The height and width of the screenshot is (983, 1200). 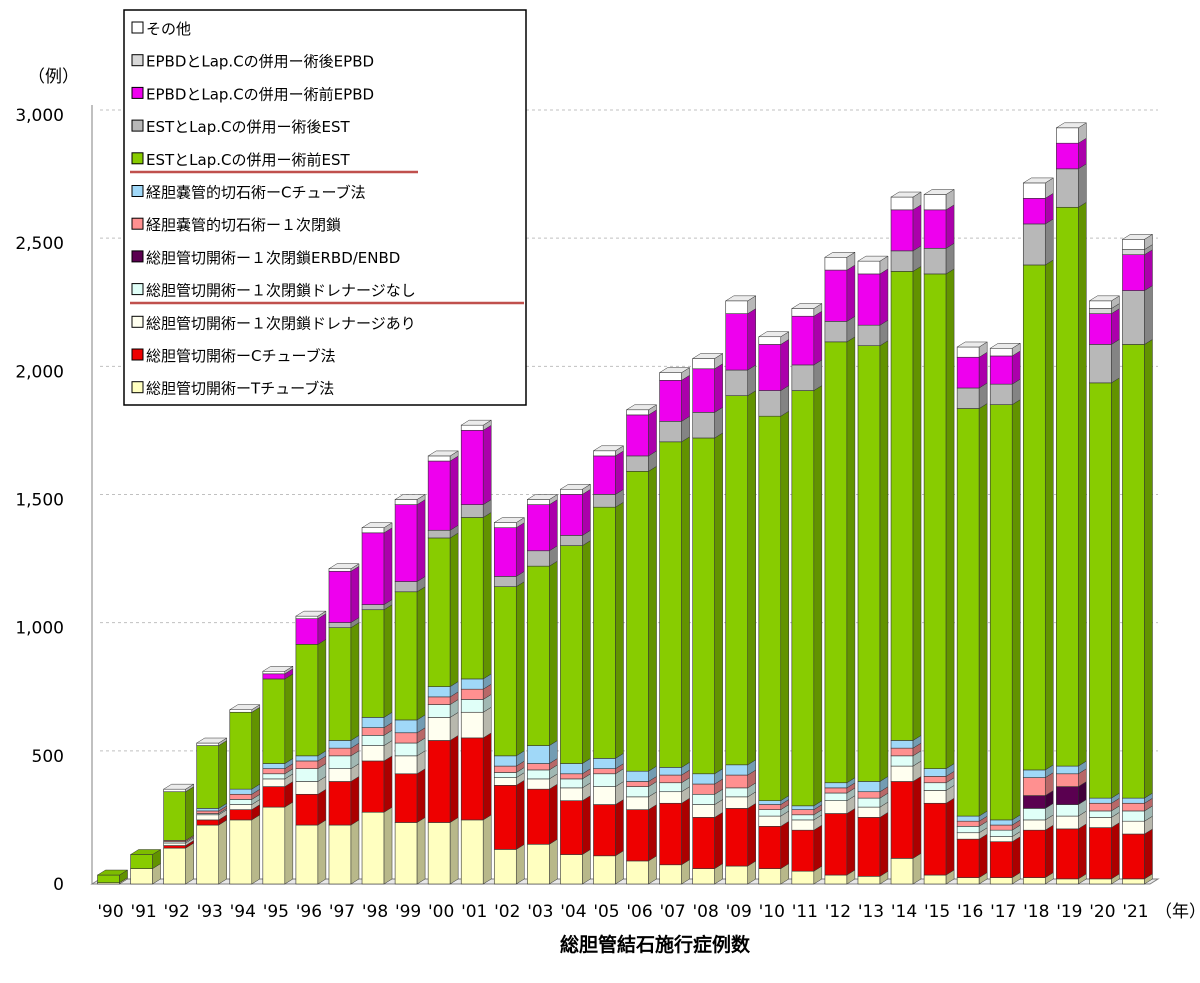 What do you see at coordinates (110, 912) in the screenshot?
I see `x-tick-label: '90` at bounding box center [110, 912].